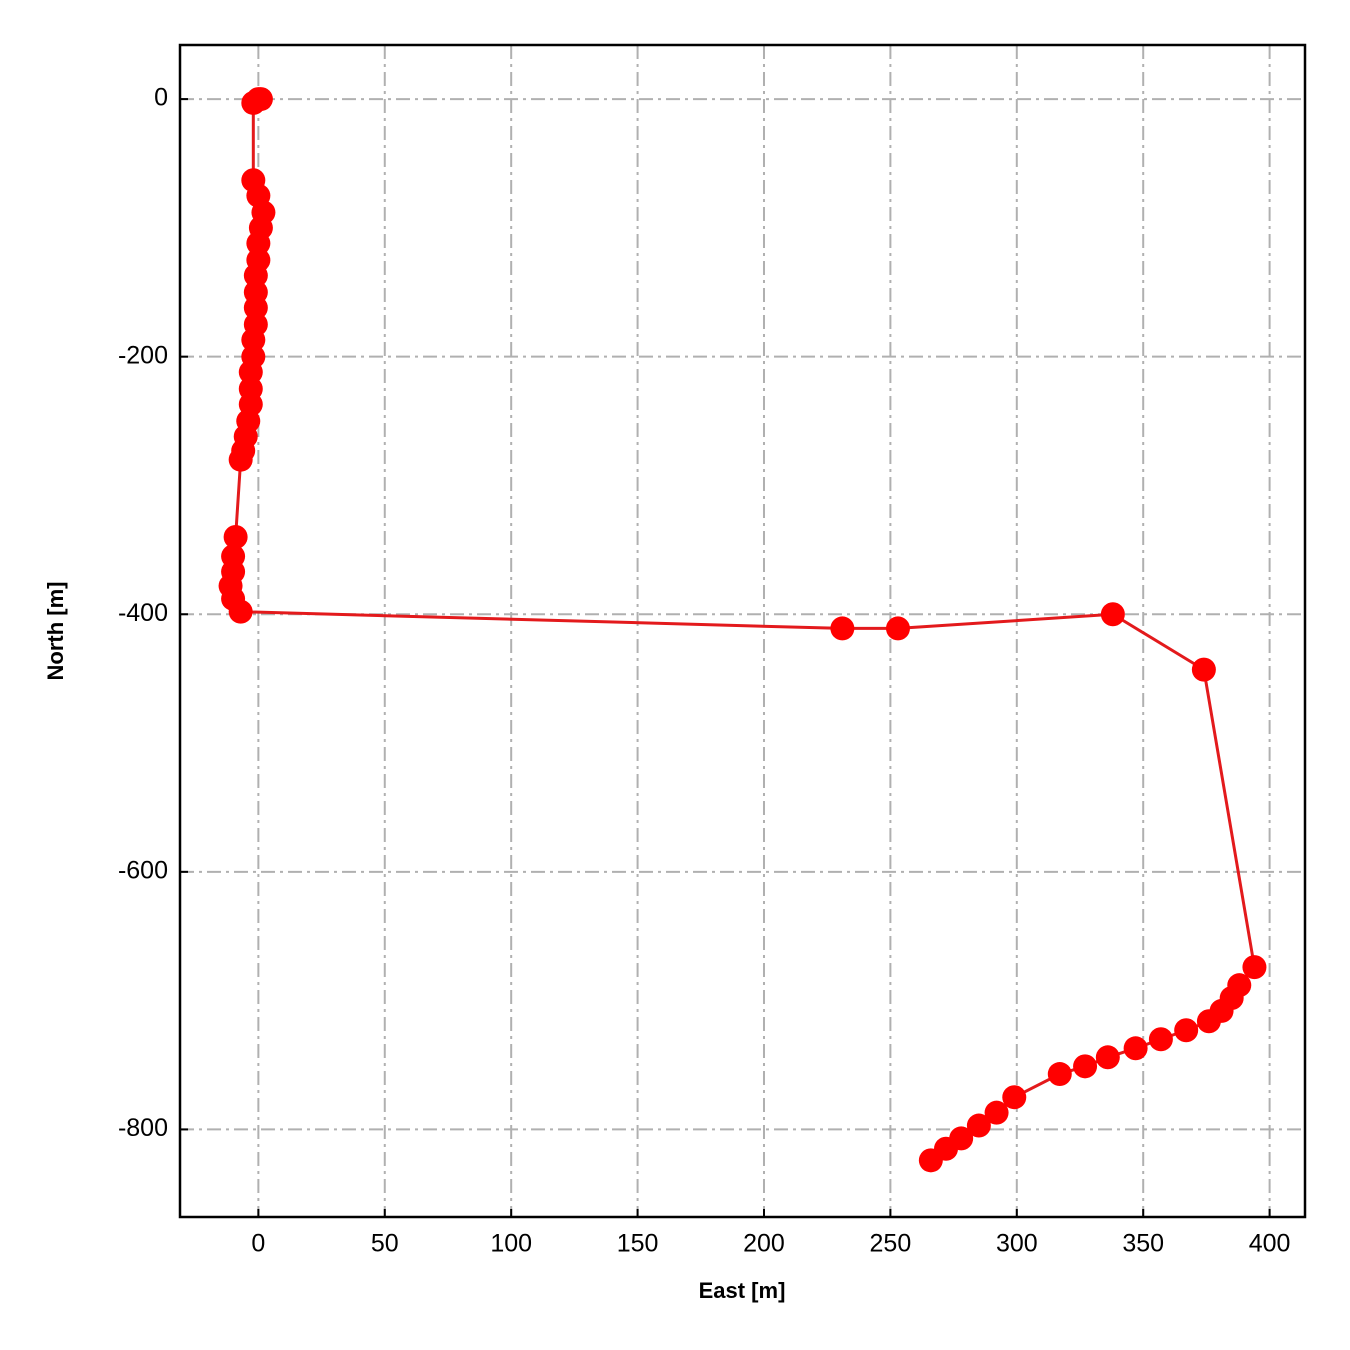 The image size is (1350, 1350). I want to click on x-tick-label: 100, so click(511, 1244).